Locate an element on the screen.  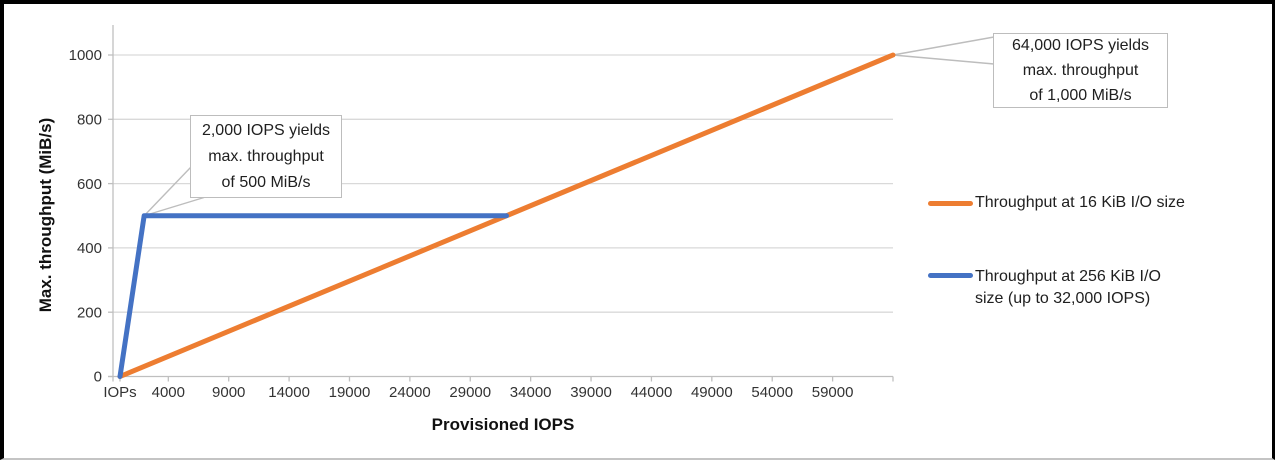
x-tick-label: 49000 is located at coordinates (712, 392).